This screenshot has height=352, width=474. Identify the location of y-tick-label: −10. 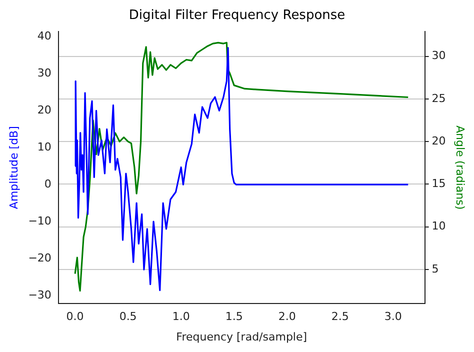
(40, 221).